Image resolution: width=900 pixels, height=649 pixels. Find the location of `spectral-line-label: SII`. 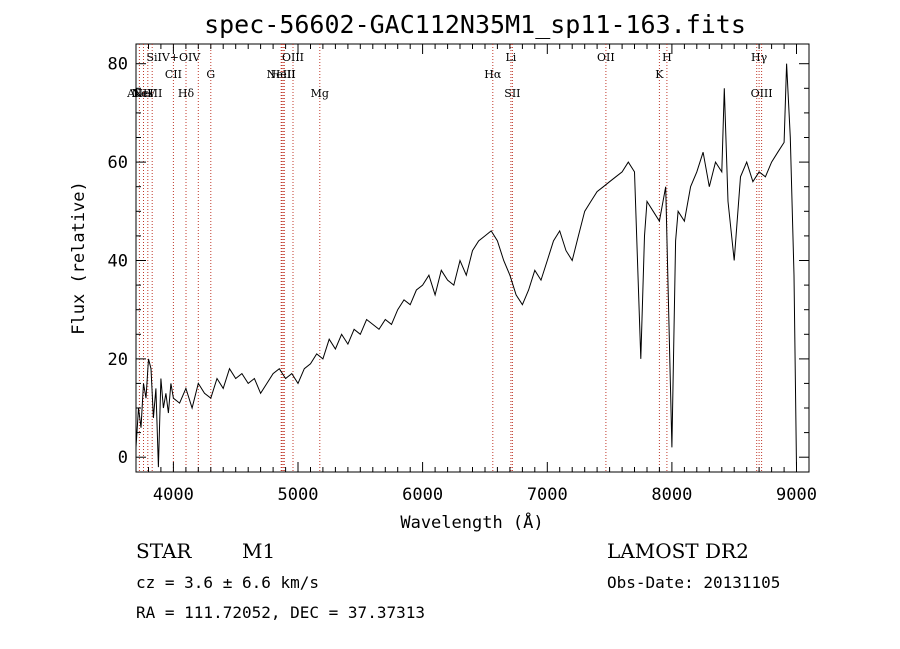

spectral-line-label: SII is located at coordinates (512, 93).